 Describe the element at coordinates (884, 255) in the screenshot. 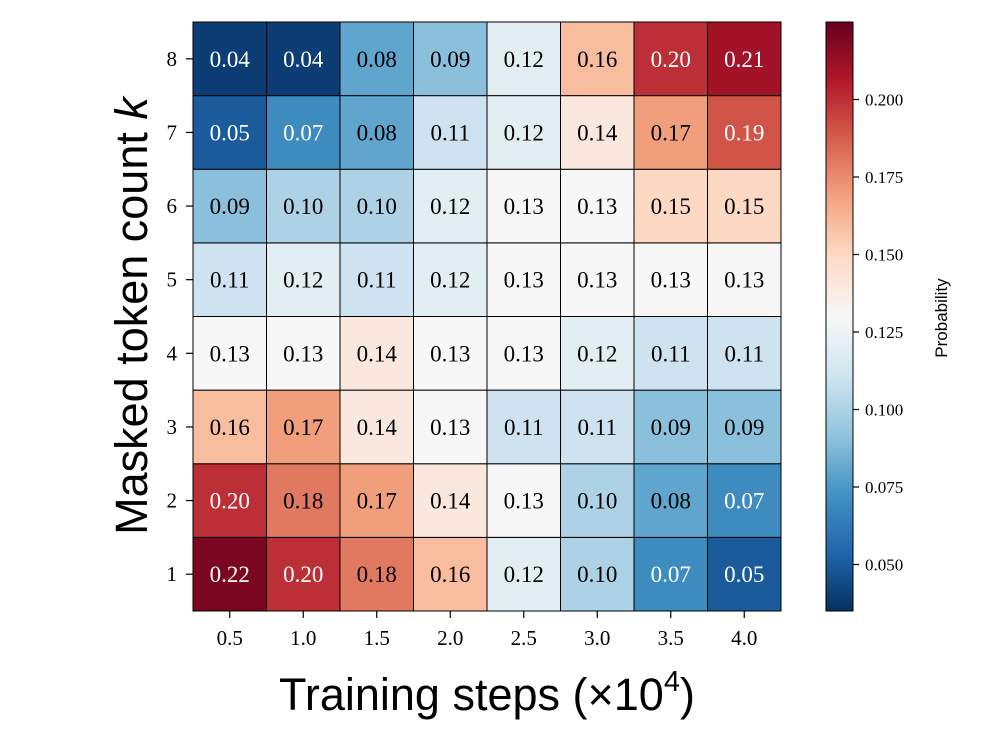

I see `colorbar-tick-label: 0.150` at that location.